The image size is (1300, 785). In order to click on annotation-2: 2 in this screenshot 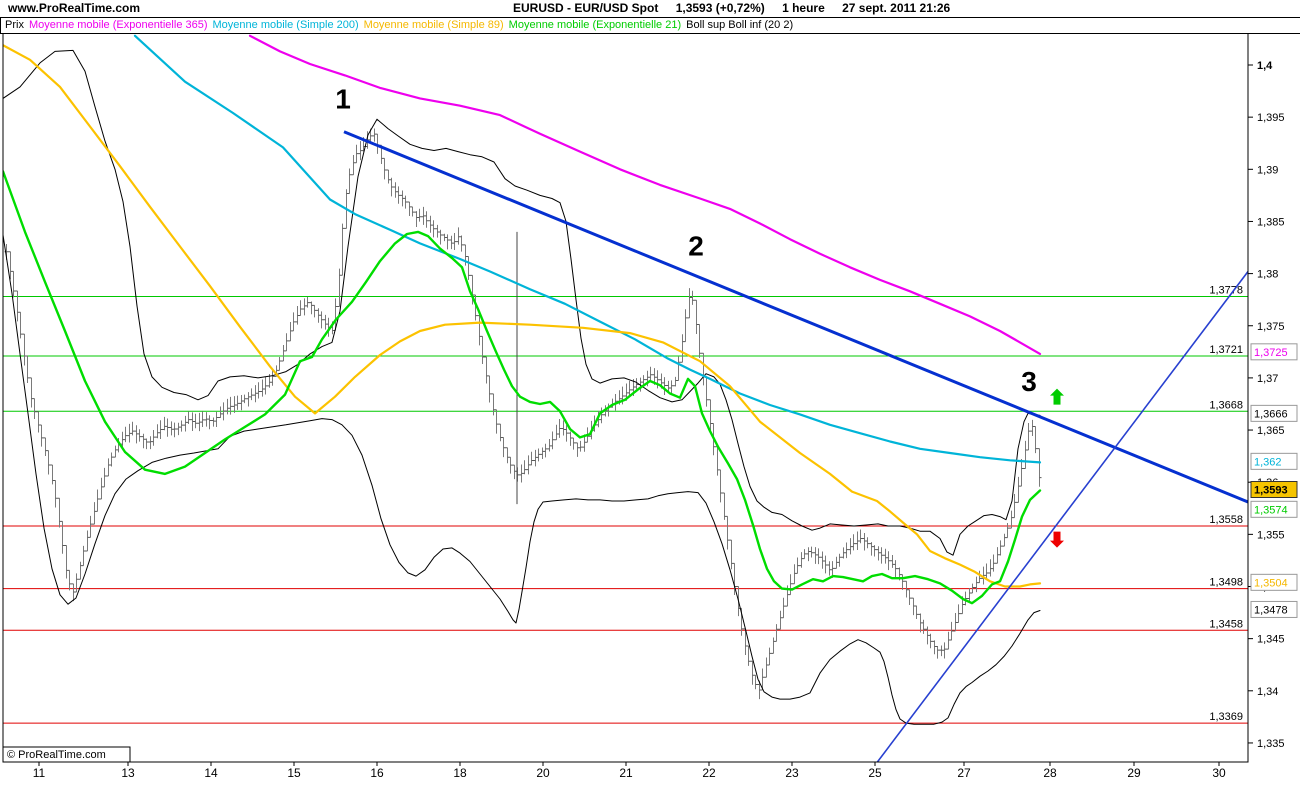, I will do `click(696, 245)`.